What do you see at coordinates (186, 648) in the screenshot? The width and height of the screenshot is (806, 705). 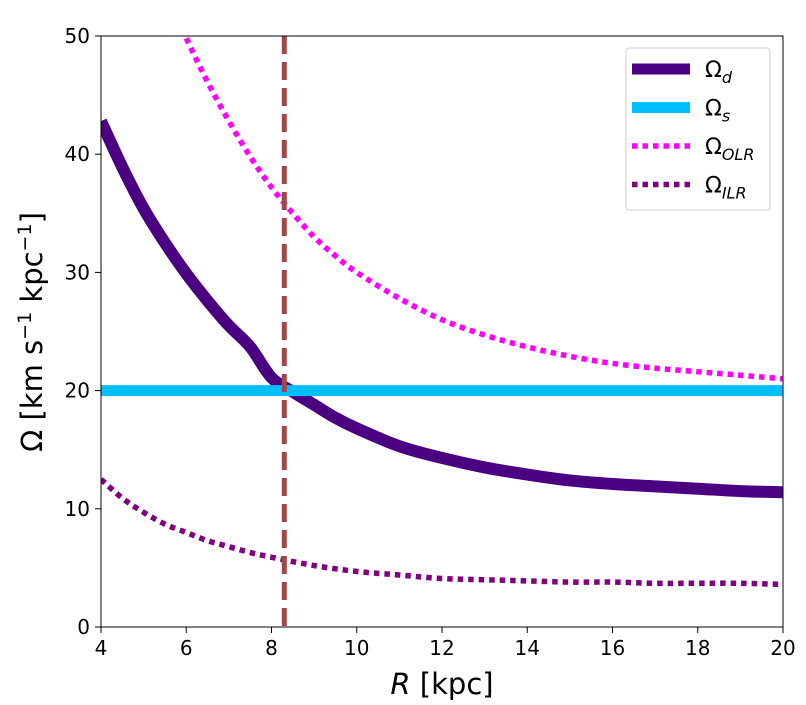 I see `x-tick-label: 6` at bounding box center [186, 648].